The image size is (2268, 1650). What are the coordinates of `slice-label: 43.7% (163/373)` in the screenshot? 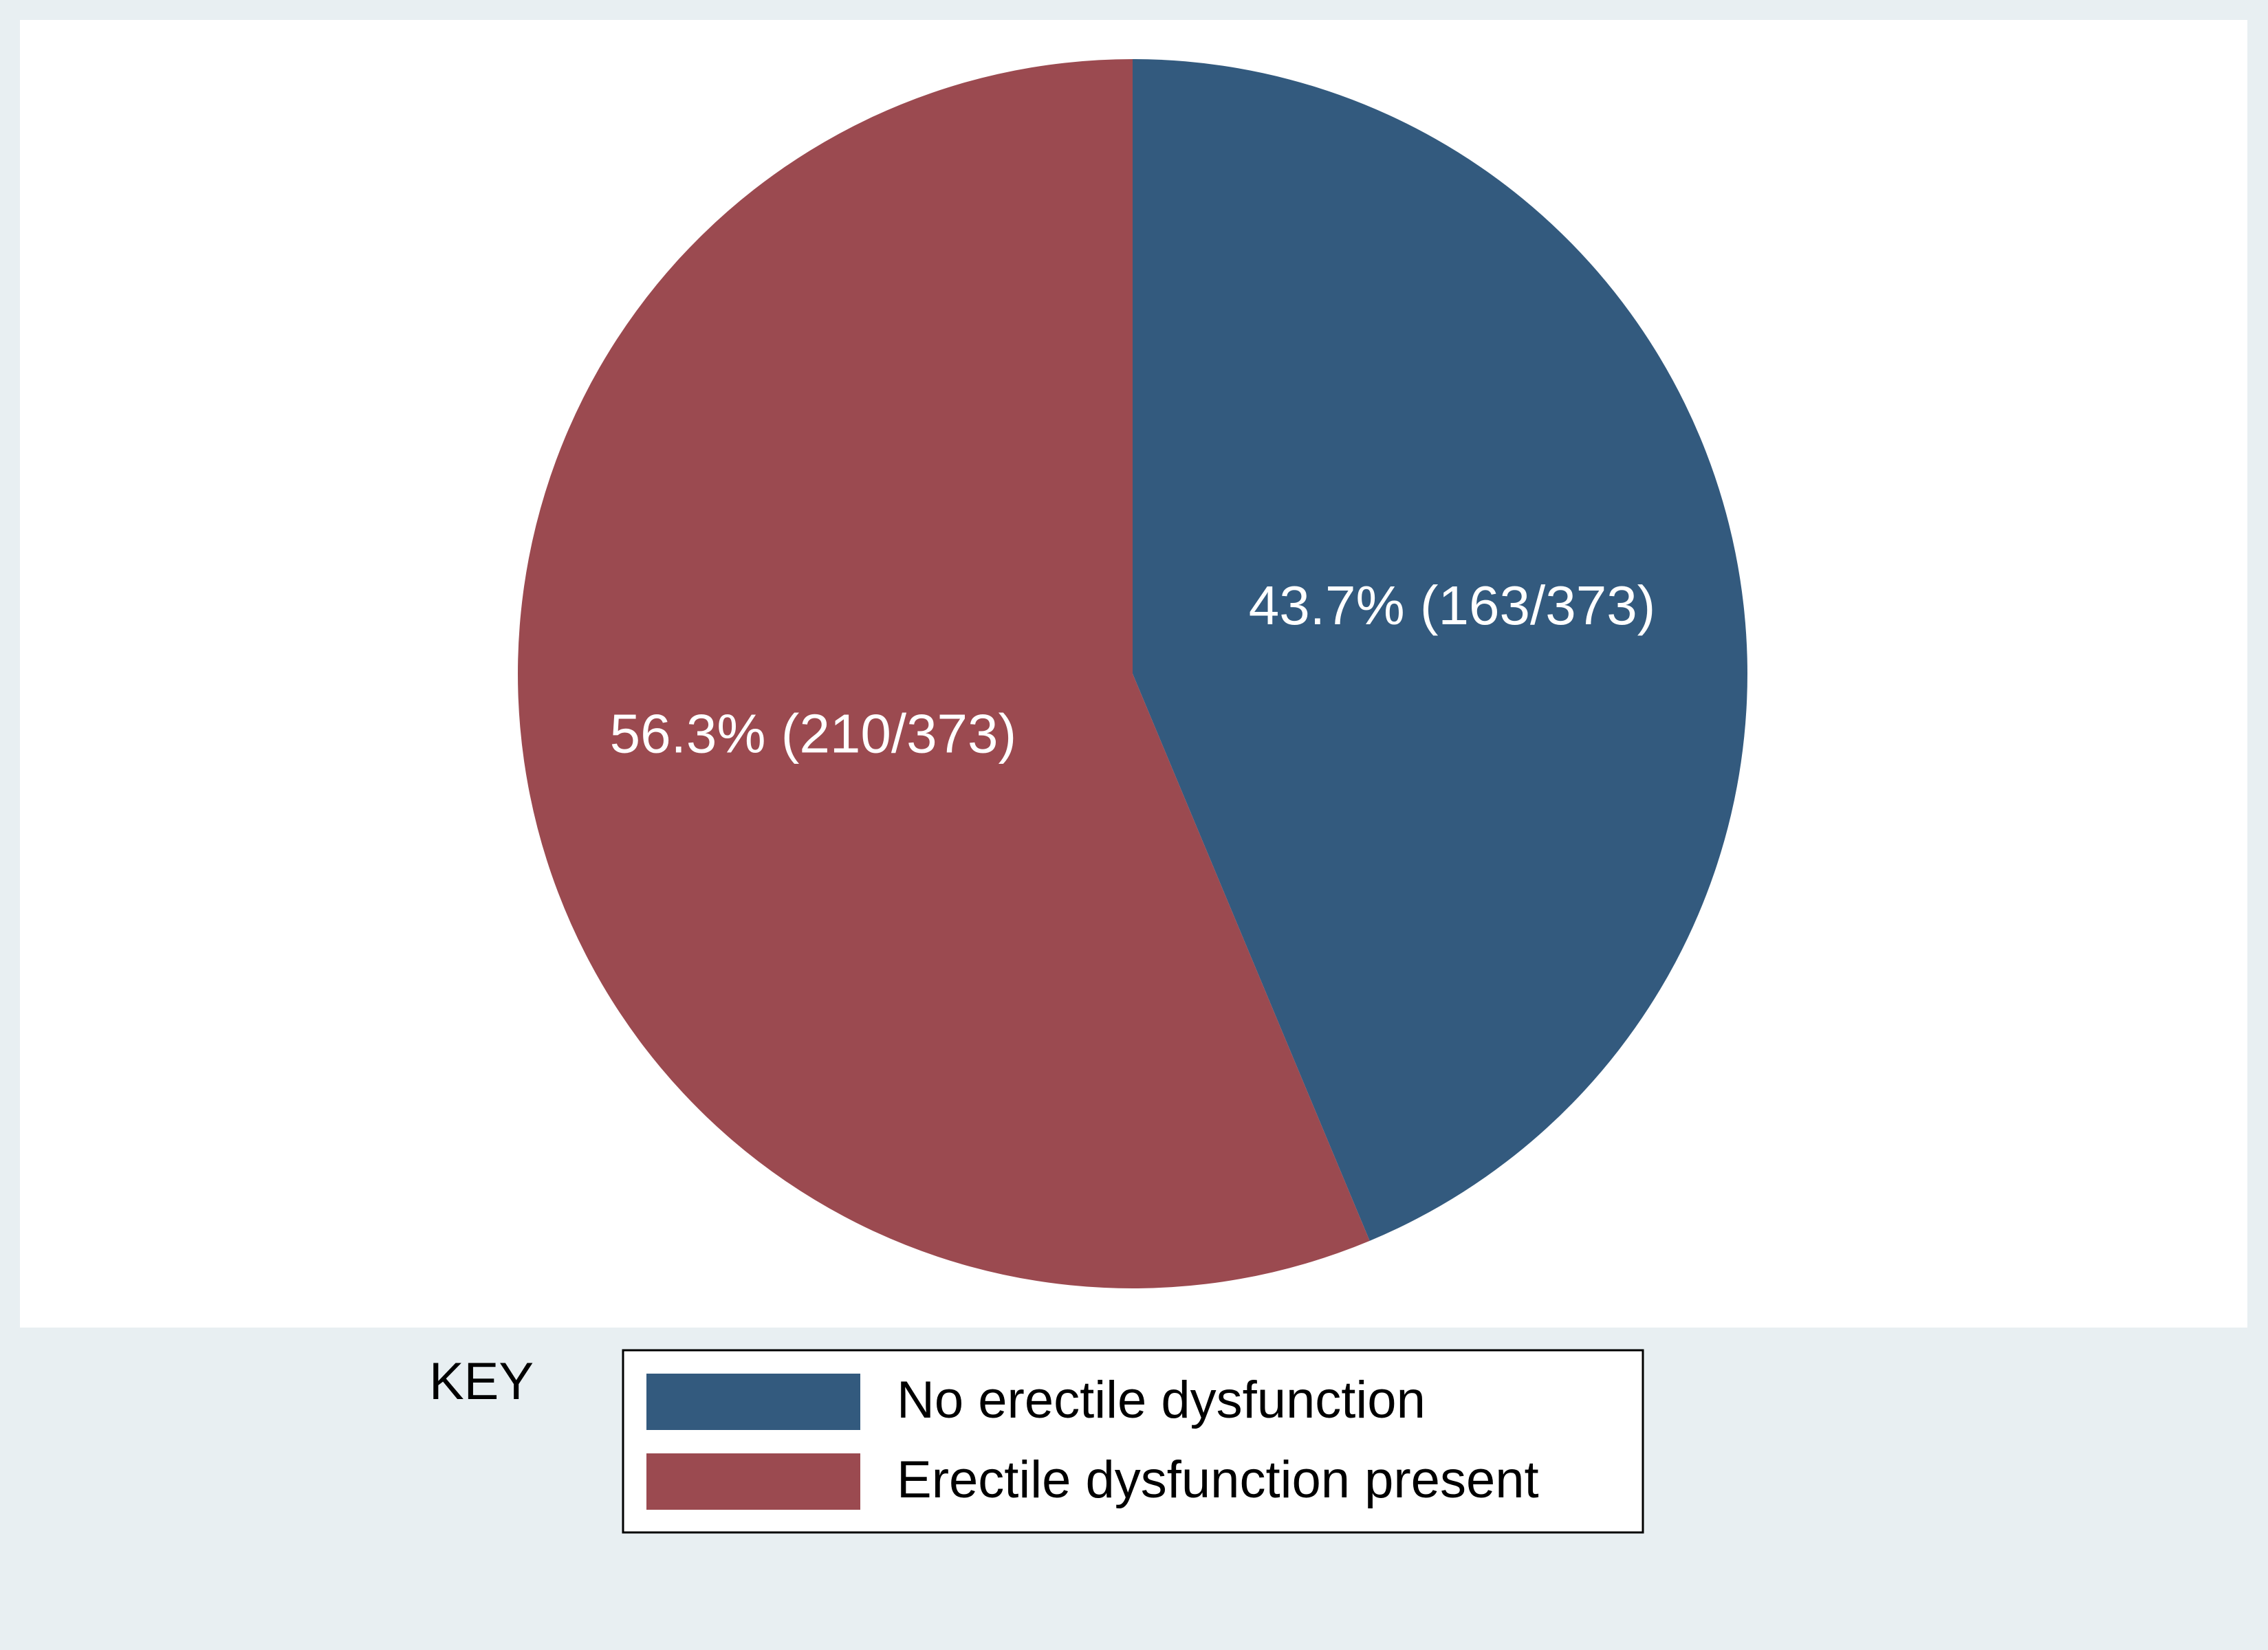 It's located at (1452, 605).